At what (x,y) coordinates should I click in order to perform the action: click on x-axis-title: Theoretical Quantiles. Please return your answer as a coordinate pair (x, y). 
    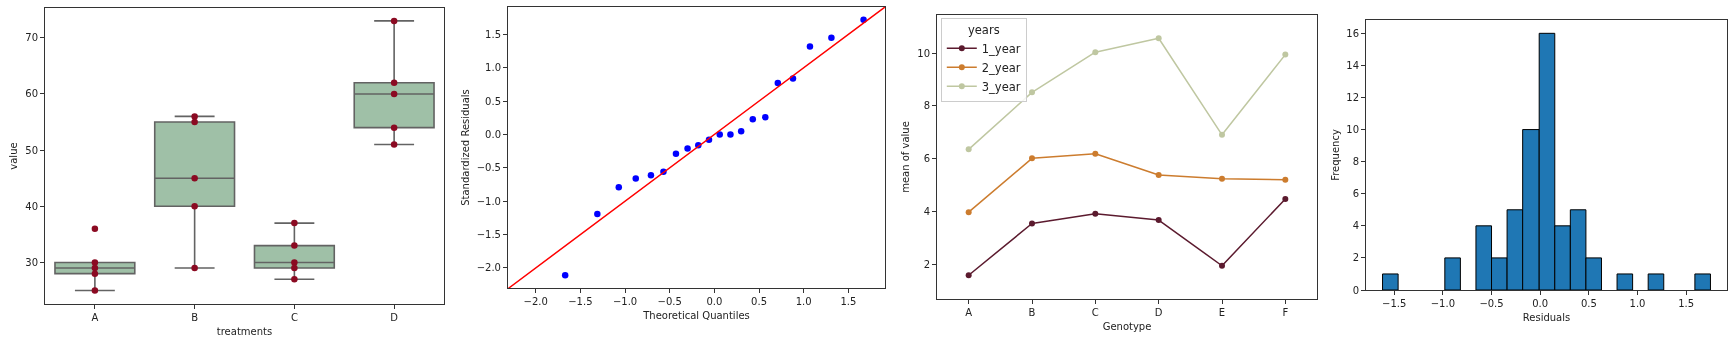
    Looking at the image, I should click on (696, 315).